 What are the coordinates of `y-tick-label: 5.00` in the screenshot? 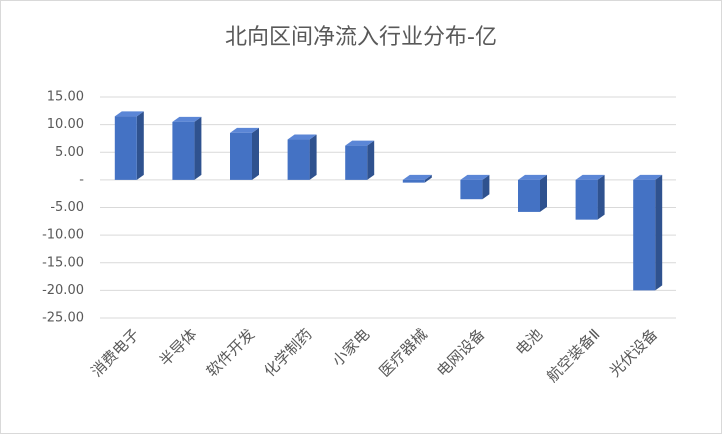 It's located at (69, 152).